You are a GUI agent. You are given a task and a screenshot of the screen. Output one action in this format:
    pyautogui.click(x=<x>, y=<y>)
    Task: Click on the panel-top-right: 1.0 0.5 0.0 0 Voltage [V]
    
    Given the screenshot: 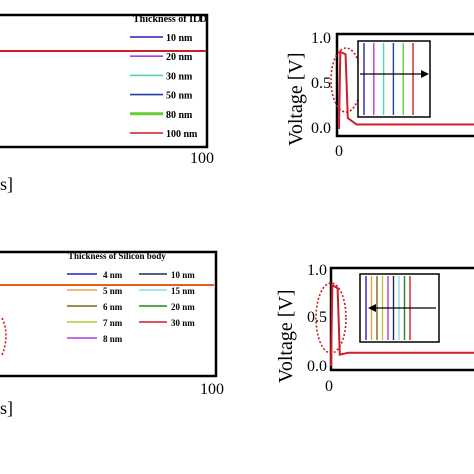 What is the action you would take?
    pyautogui.click(x=379, y=95)
    